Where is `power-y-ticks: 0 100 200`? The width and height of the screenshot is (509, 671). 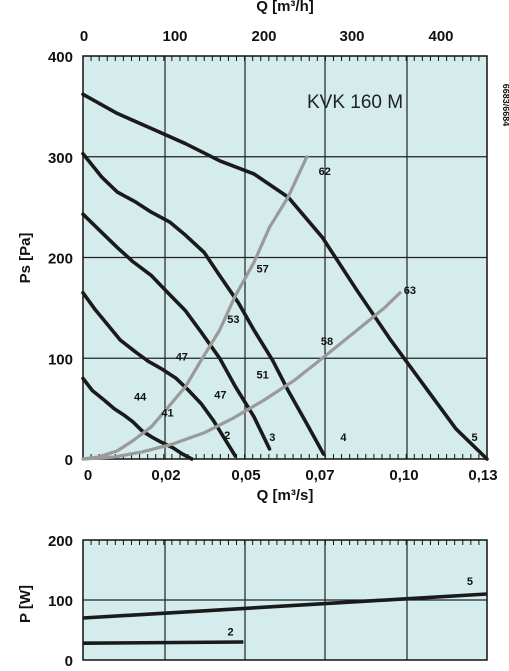 power-y-ticks: 0 100 200 is located at coordinates (60, 601).